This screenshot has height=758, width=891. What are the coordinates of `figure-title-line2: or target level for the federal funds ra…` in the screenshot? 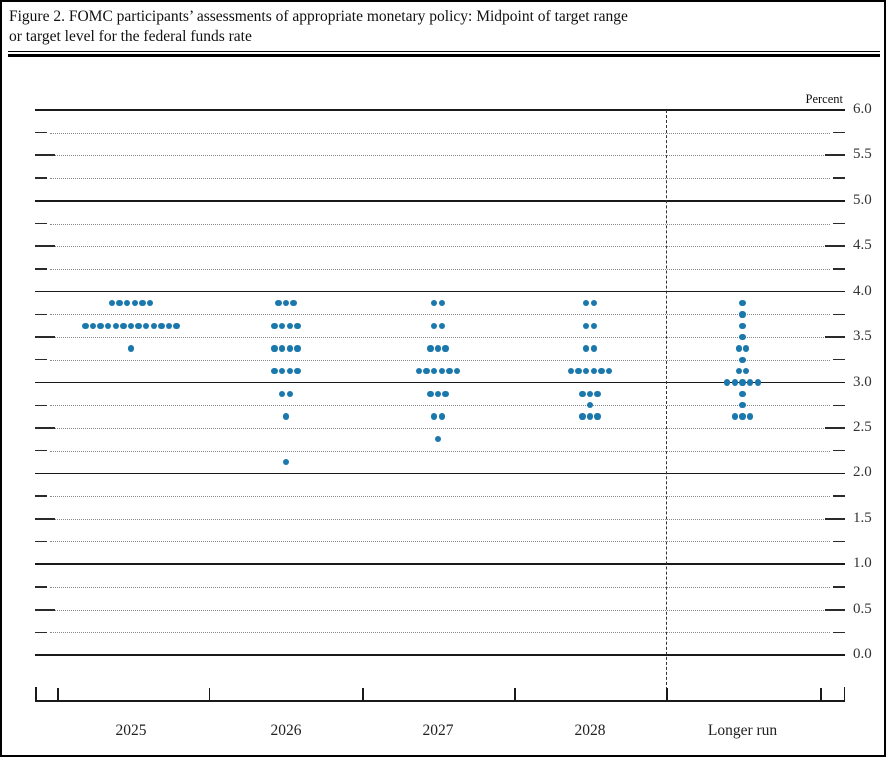 It's located at (130, 36).